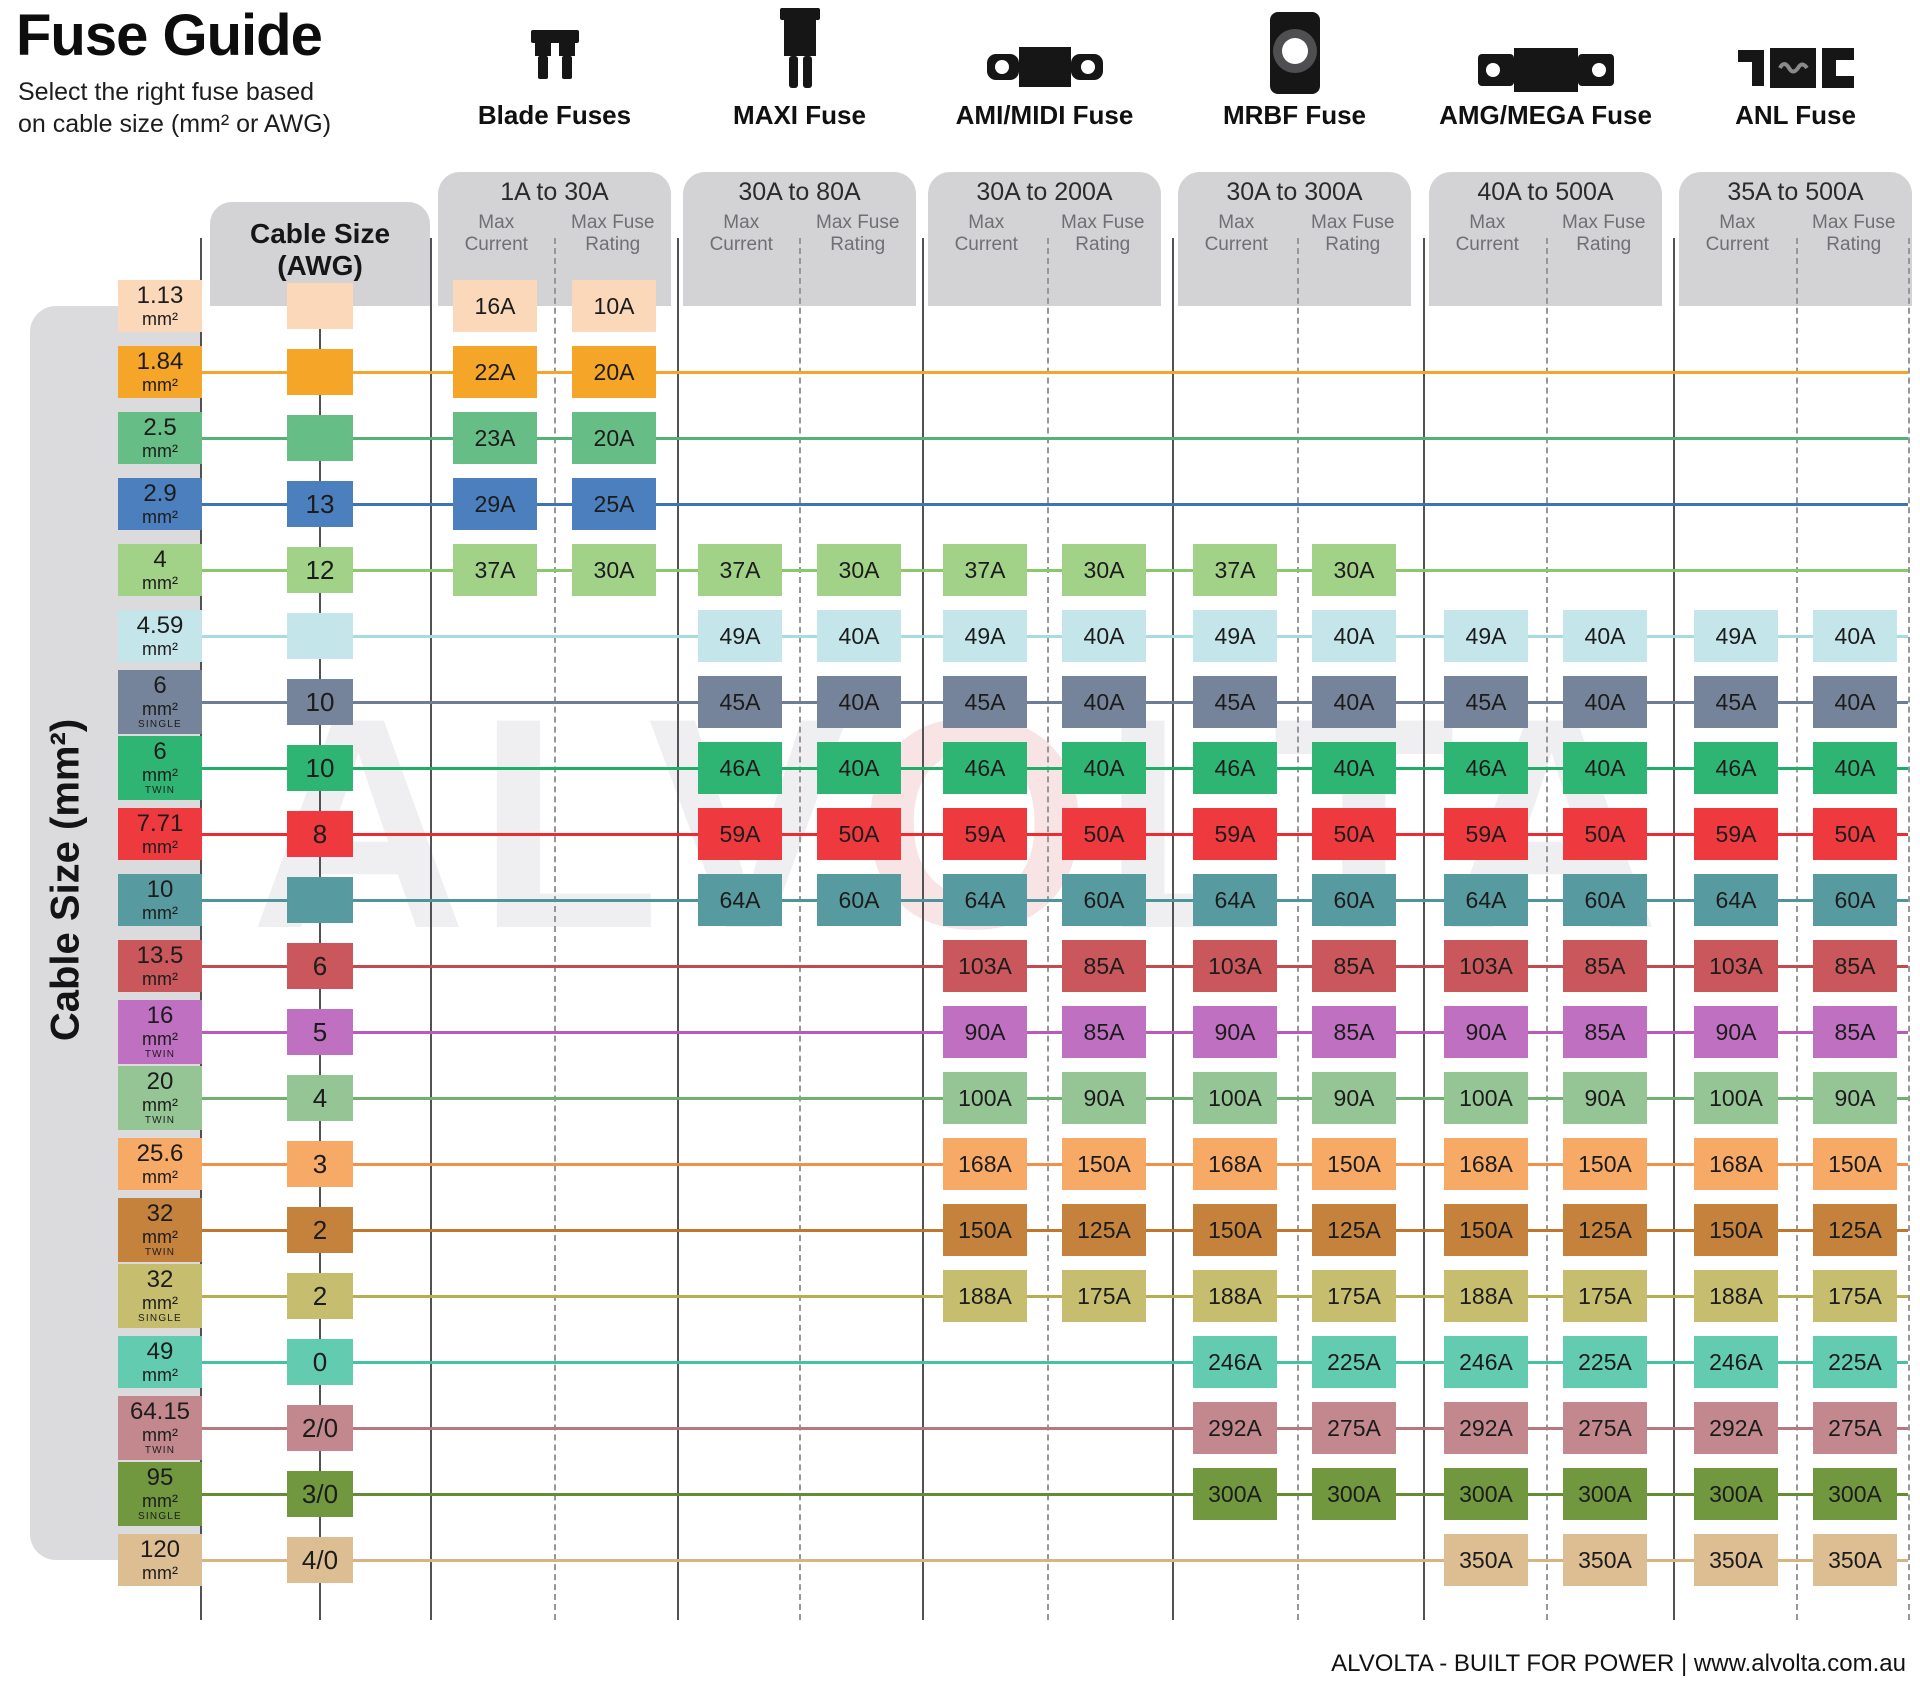 The image size is (1920, 1706). Describe the element at coordinates (1235, 966) in the screenshot. I see `fuse-cell-max-current: 103A` at that location.